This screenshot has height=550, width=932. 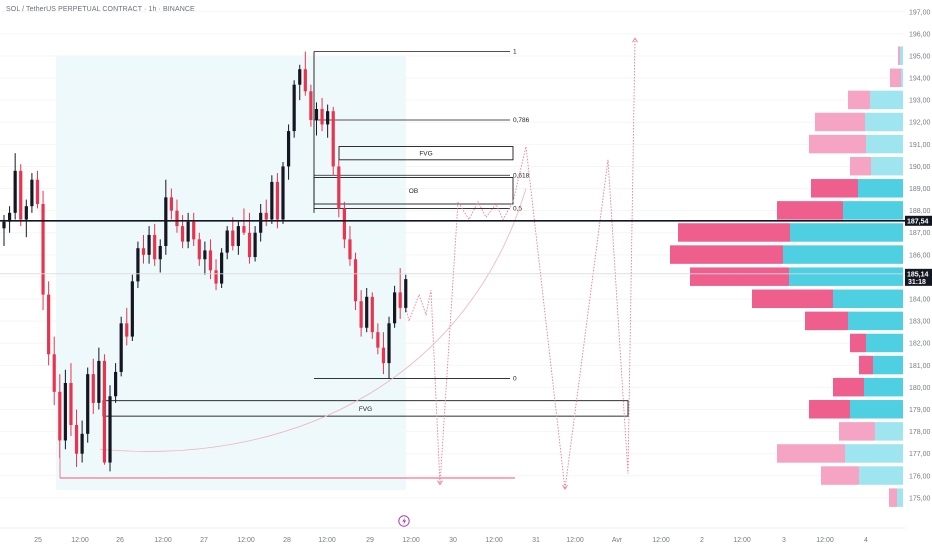 I want to click on y-tick-label: 188,00, so click(x=920, y=211).